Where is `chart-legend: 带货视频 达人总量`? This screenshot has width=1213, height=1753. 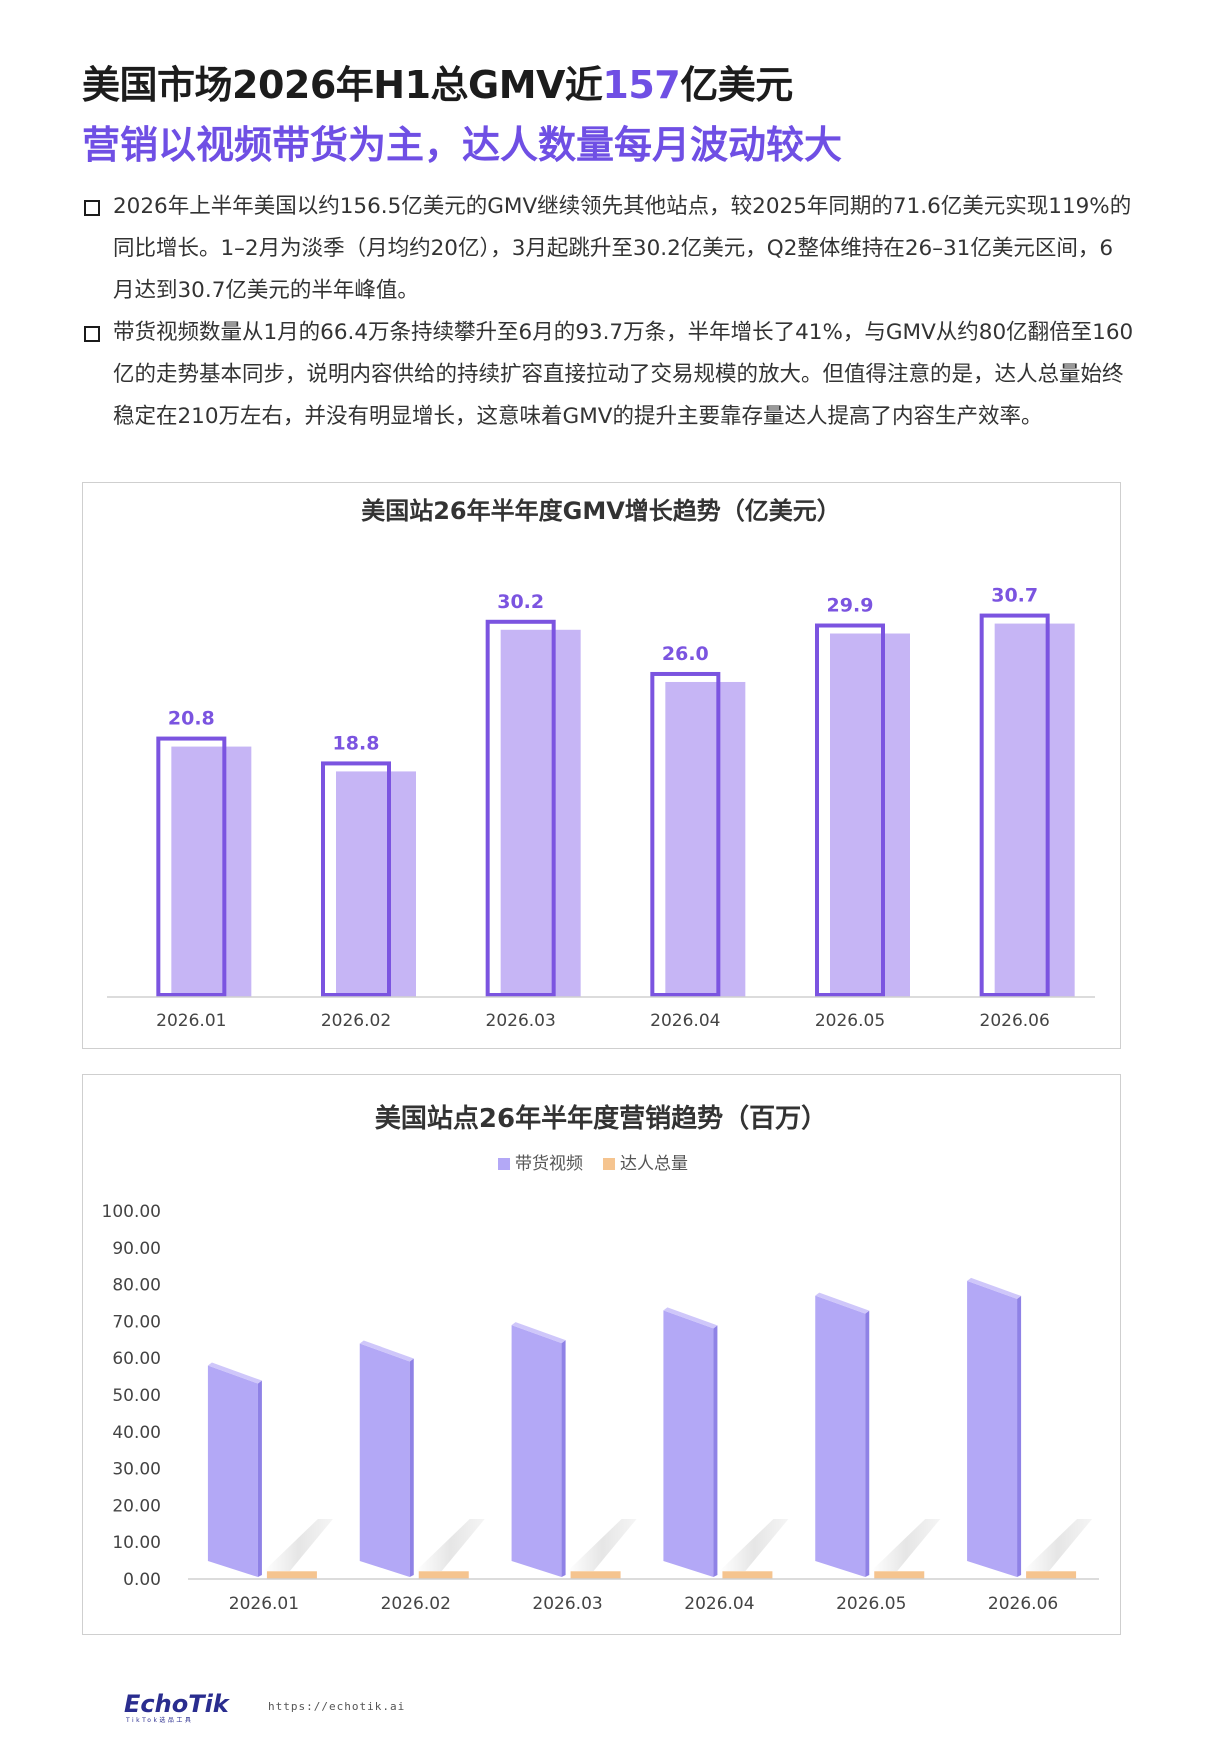
chart-legend: 带货视频 达人总量 is located at coordinates (593, 1164).